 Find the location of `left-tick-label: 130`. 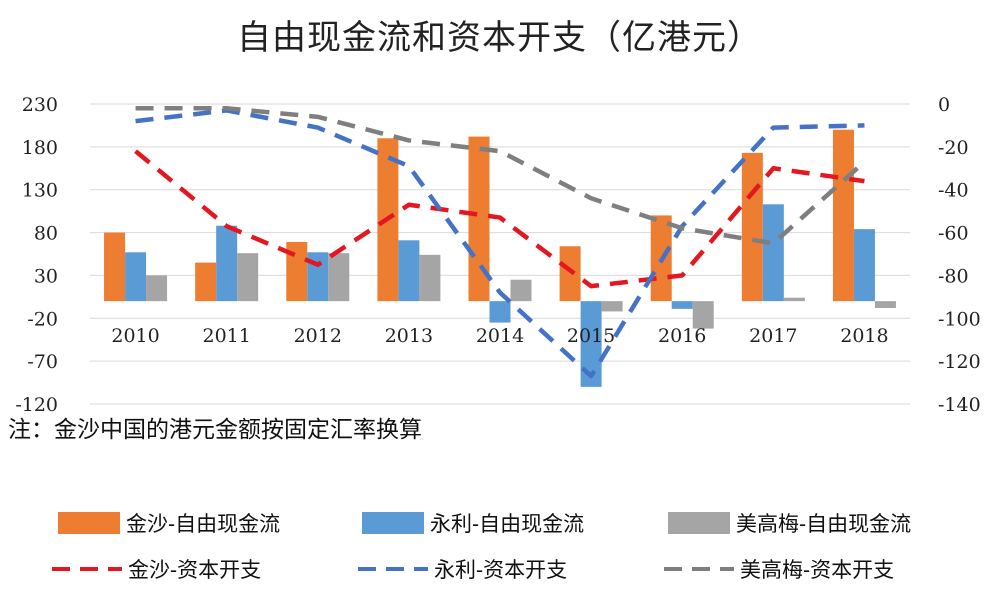

left-tick-label: 130 is located at coordinates (40, 191).